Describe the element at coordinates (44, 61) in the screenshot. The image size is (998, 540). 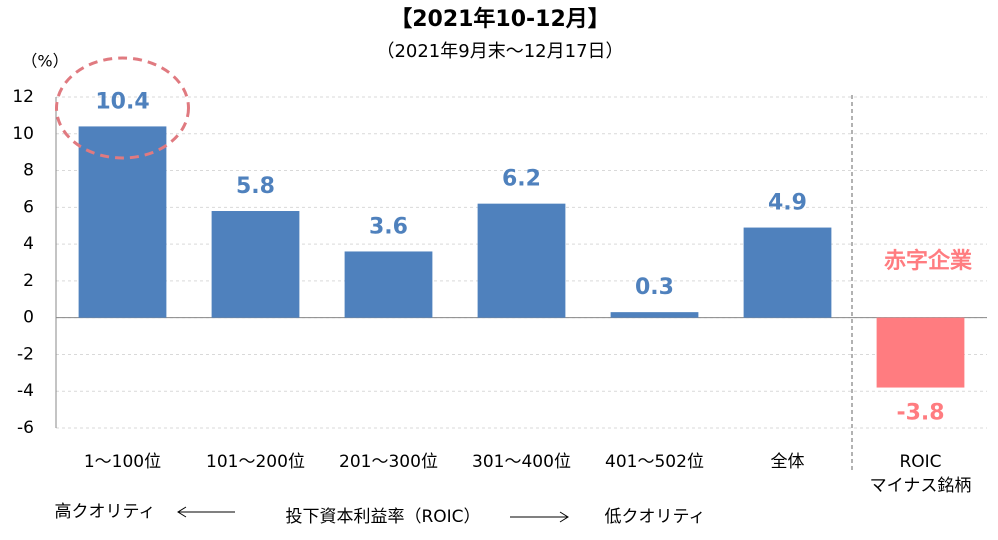
I see `y-unit: （%）` at that location.